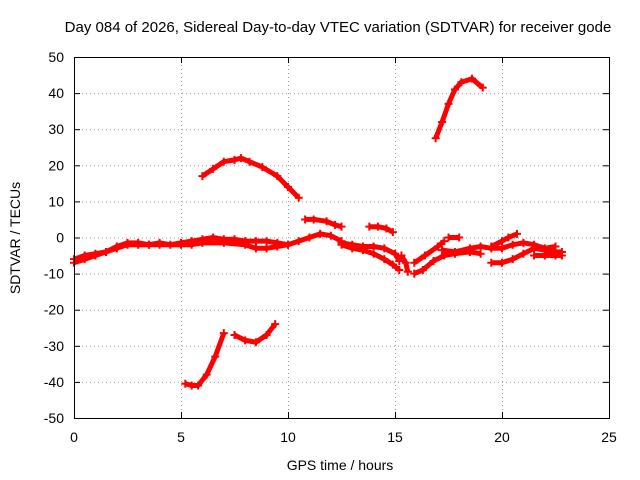 Image resolution: width=640 pixels, height=480 pixels. I want to click on y-tick-label: -20, so click(54, 310).